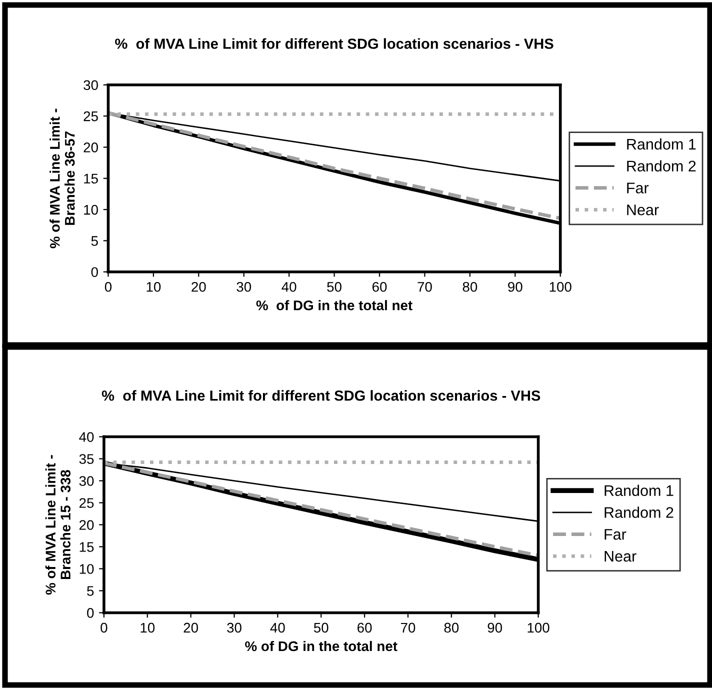 The width and height of the screenshot is (712, 690). I want to click on y-tick-label: 35, so click(86, 459).